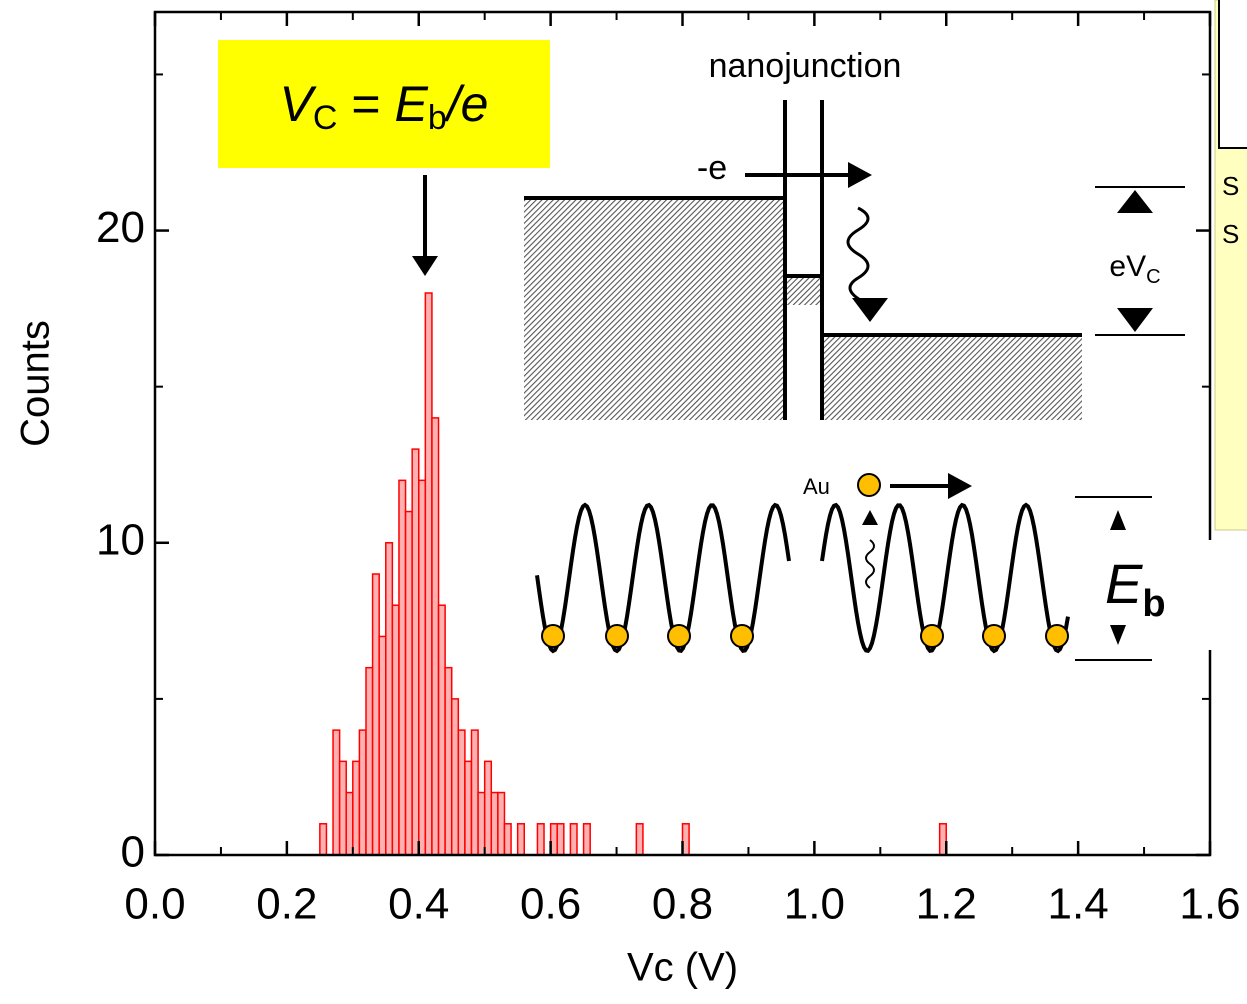  What do you see at coordinates (411, 104) in the screenshot?
I see `formula-part: E` at bounding box center [411, 104].